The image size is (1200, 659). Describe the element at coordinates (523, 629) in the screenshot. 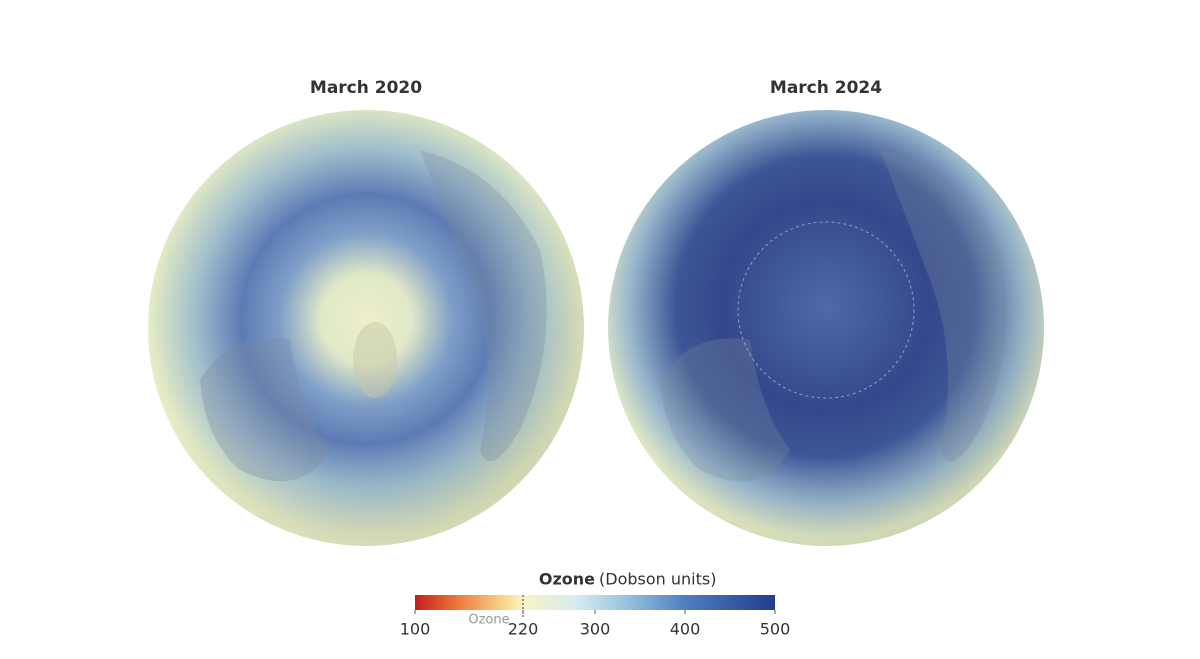

I see `tick-label: 220` at that location.